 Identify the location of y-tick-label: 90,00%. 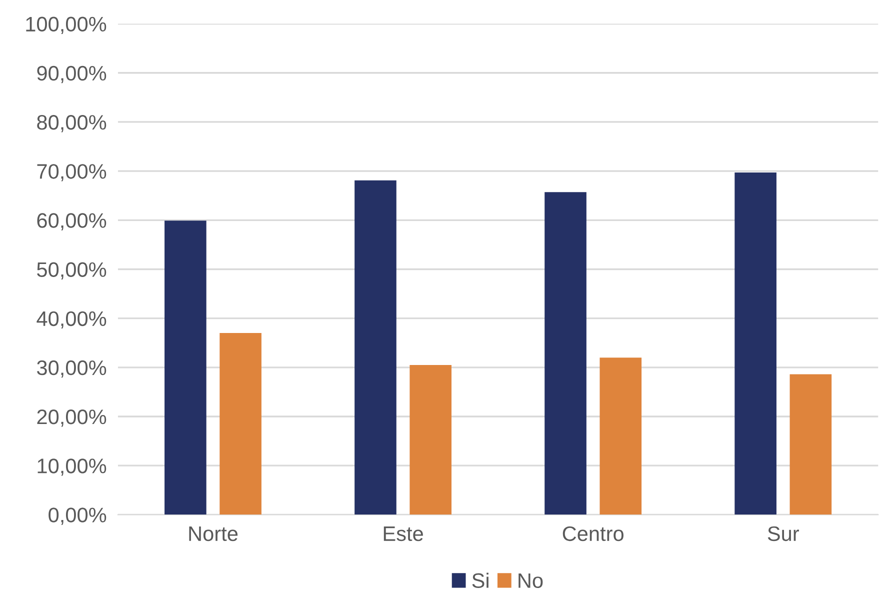
(71, 75).